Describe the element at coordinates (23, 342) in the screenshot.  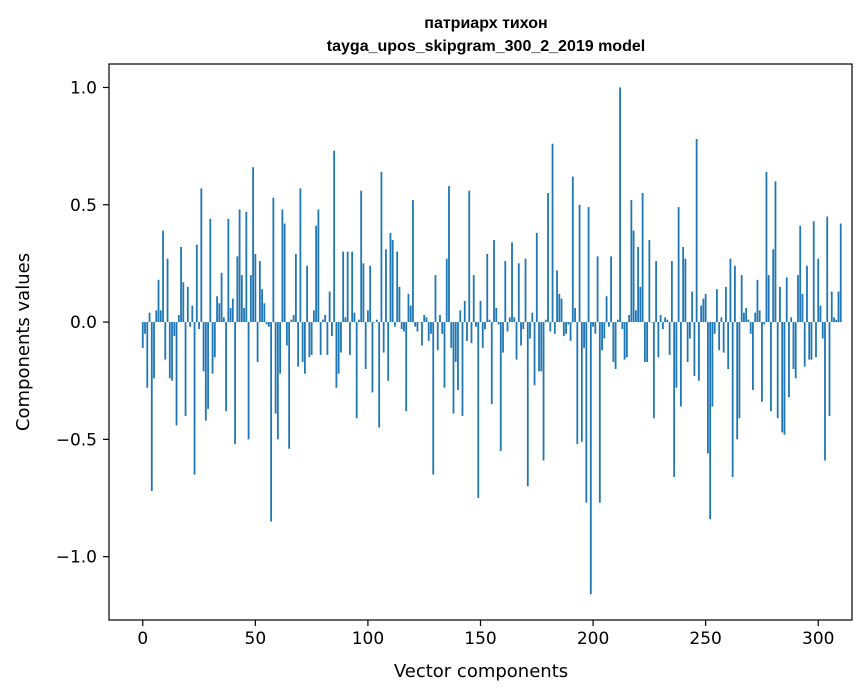
I see `y-axis-label: Components values` at that location.